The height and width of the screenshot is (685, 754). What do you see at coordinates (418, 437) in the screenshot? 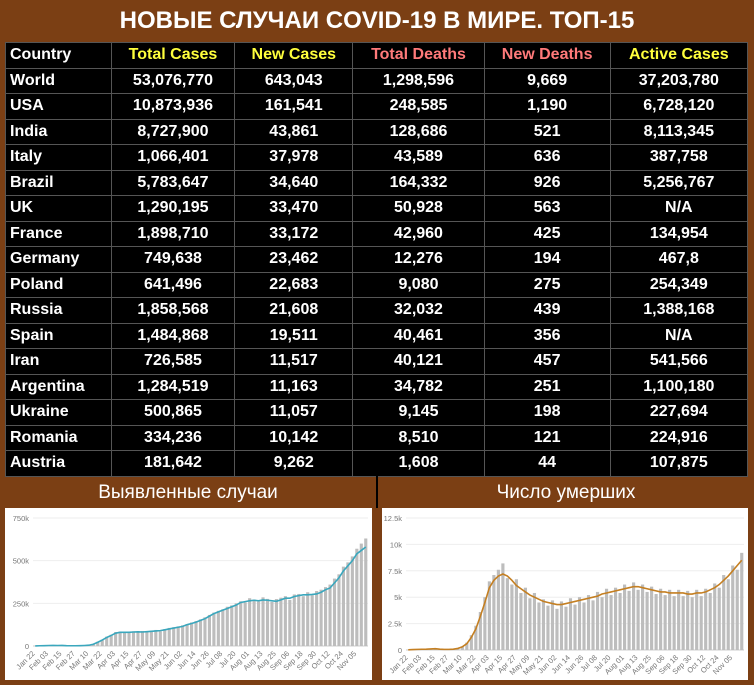
I see `cell: 8,510` at bounding box center [418, 437].